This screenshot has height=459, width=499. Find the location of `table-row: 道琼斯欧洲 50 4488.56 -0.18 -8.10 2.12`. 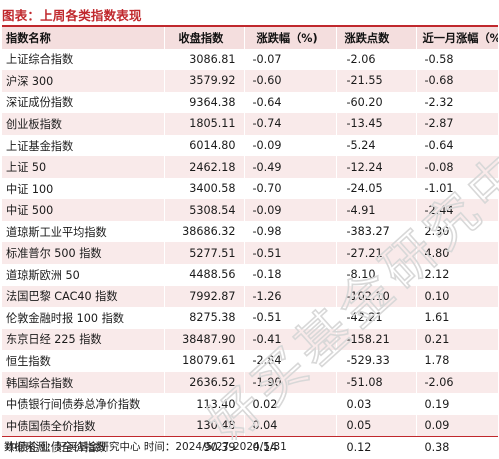

table-row: 道琼斯欧洲 50 4488.56 -0.18 -8.10 2.12 is located at coordinates (250, 275).